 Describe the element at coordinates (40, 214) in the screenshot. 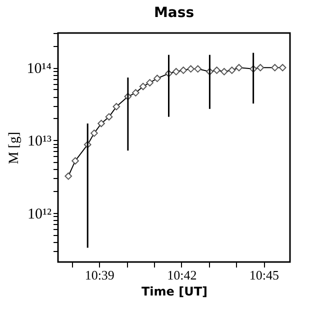

I see `y-tick-label: 10¹²` at that location.